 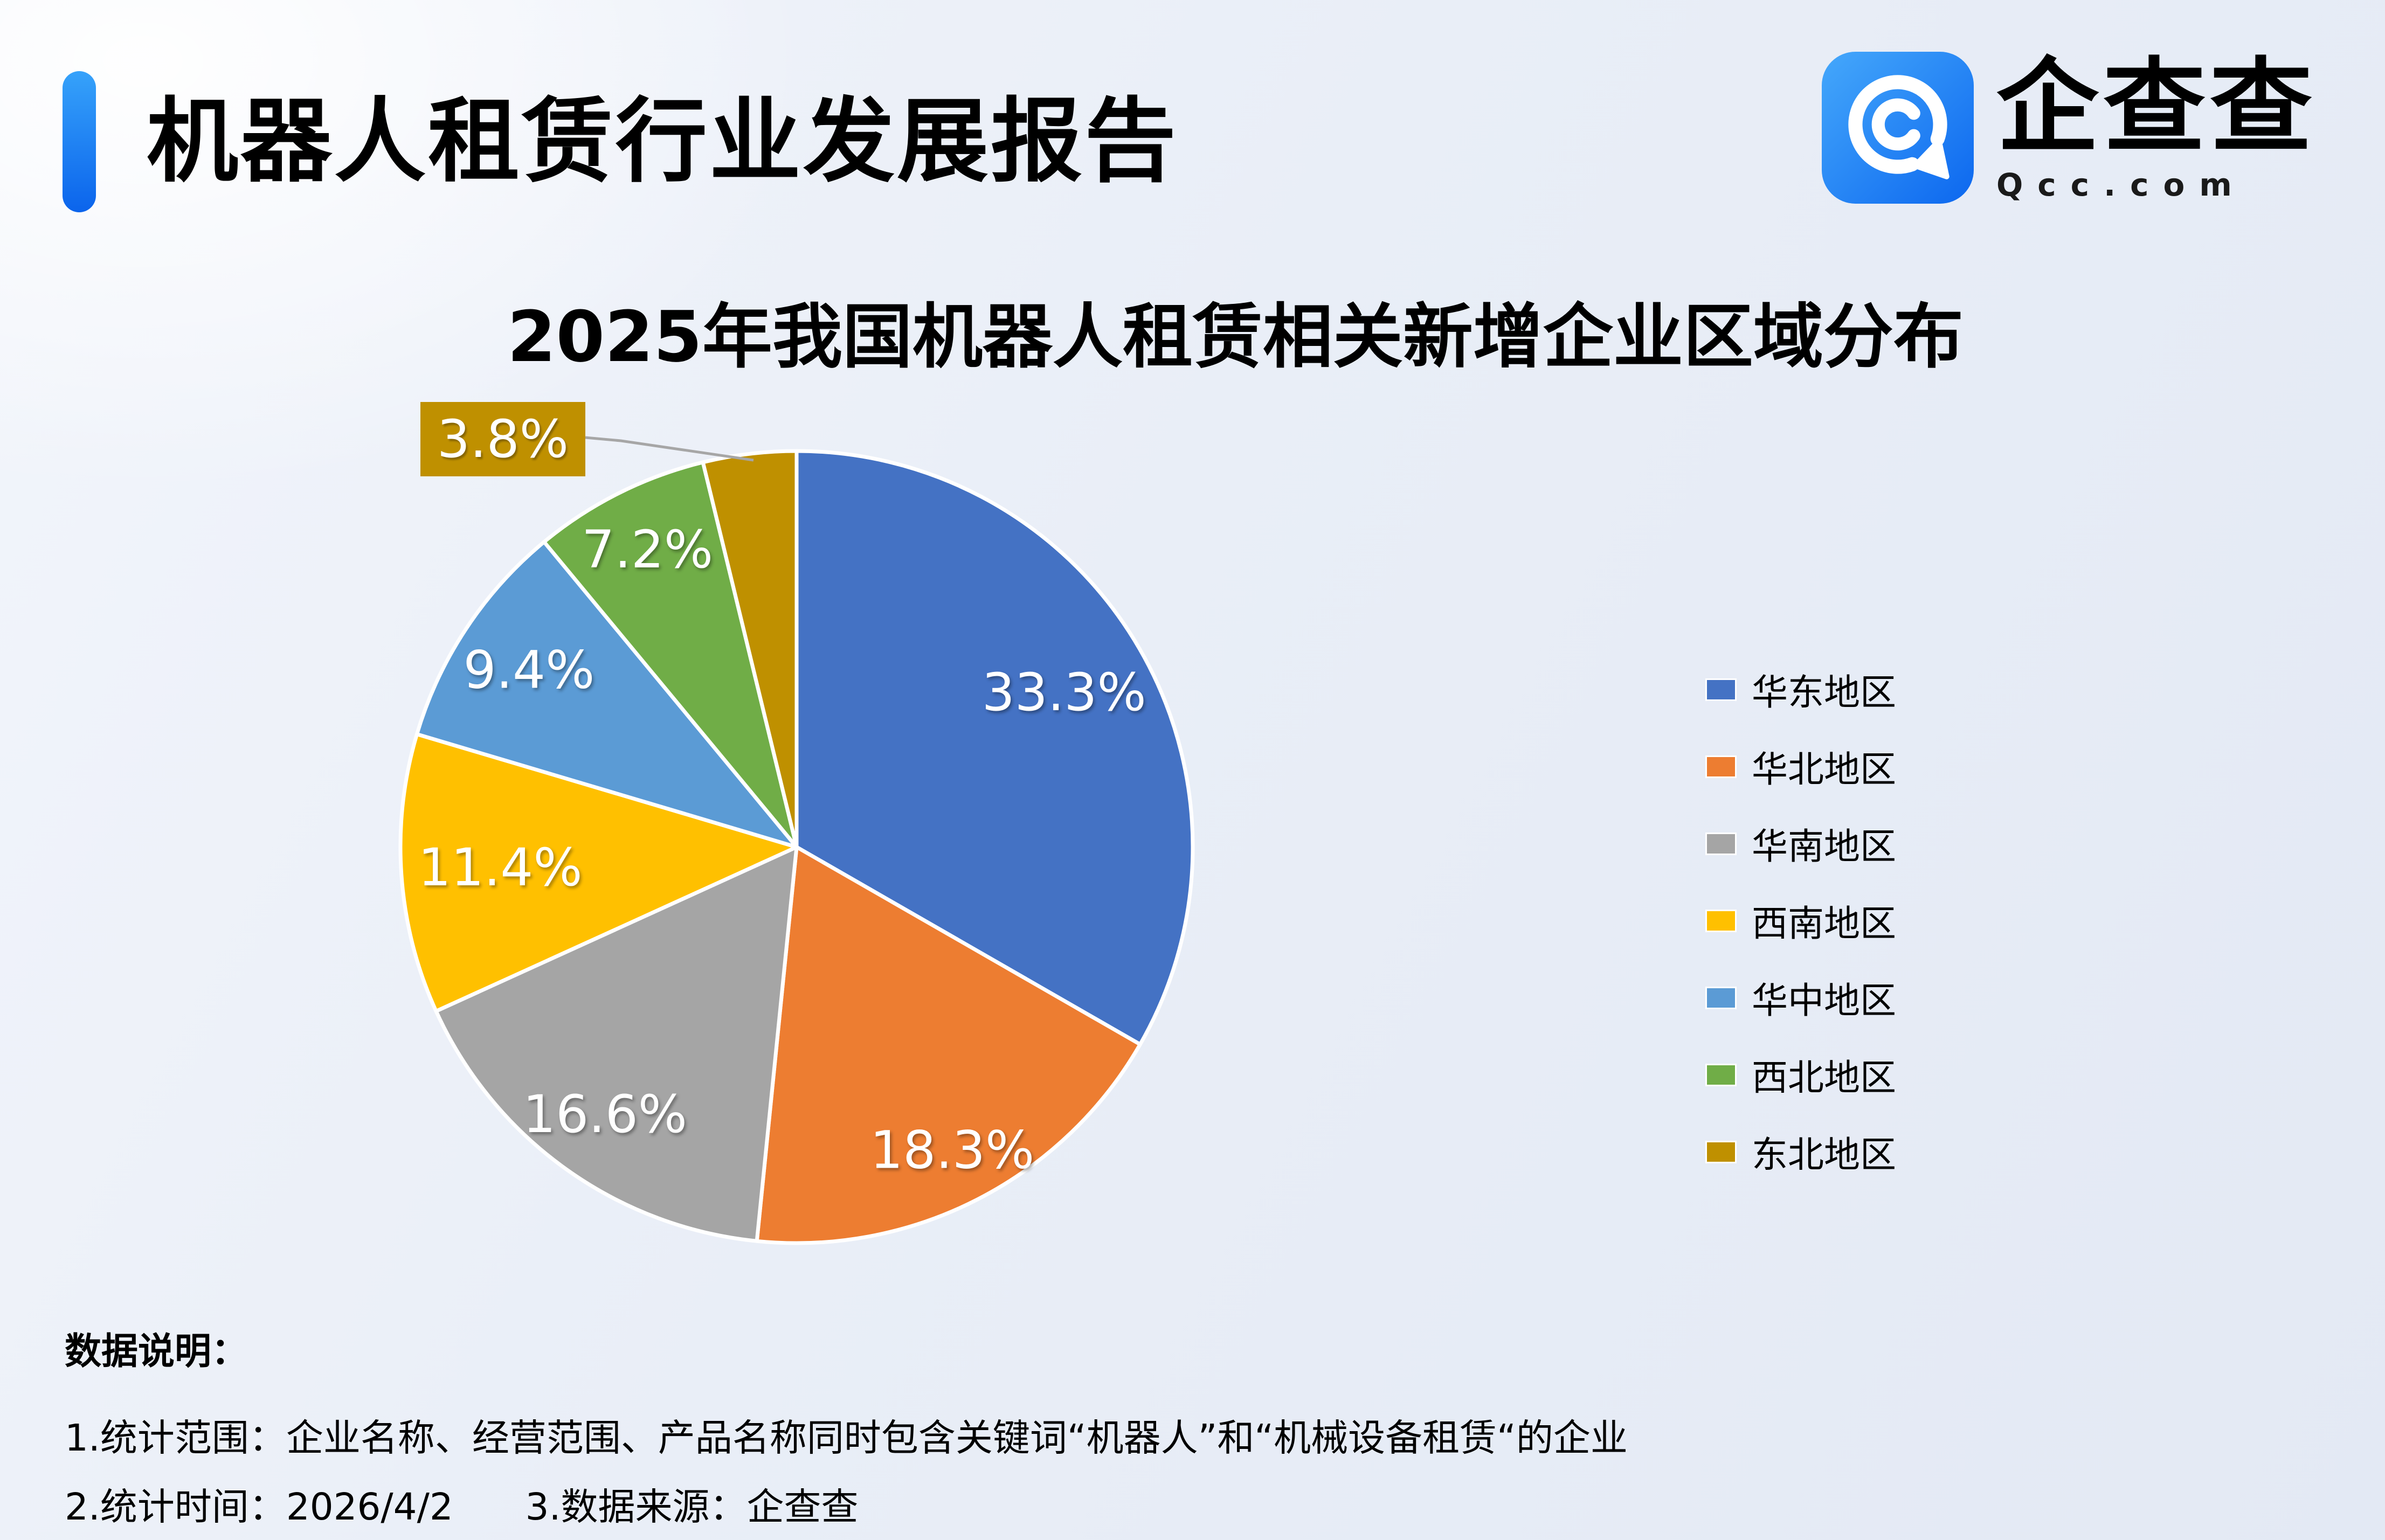 I want to click on pie-slice-东北地区, so click(x=750, y=649).